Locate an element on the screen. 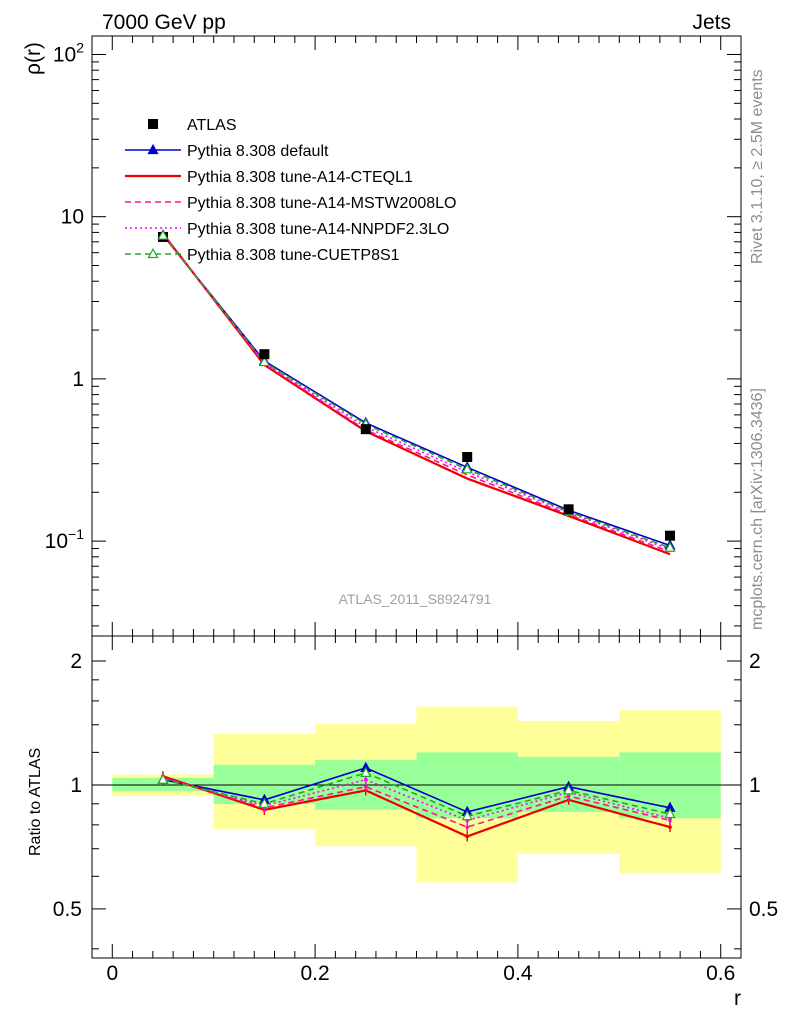 The height and width of the screenshot is (1024, 786). x-axis-label: r is located at coordinates (737, 998).